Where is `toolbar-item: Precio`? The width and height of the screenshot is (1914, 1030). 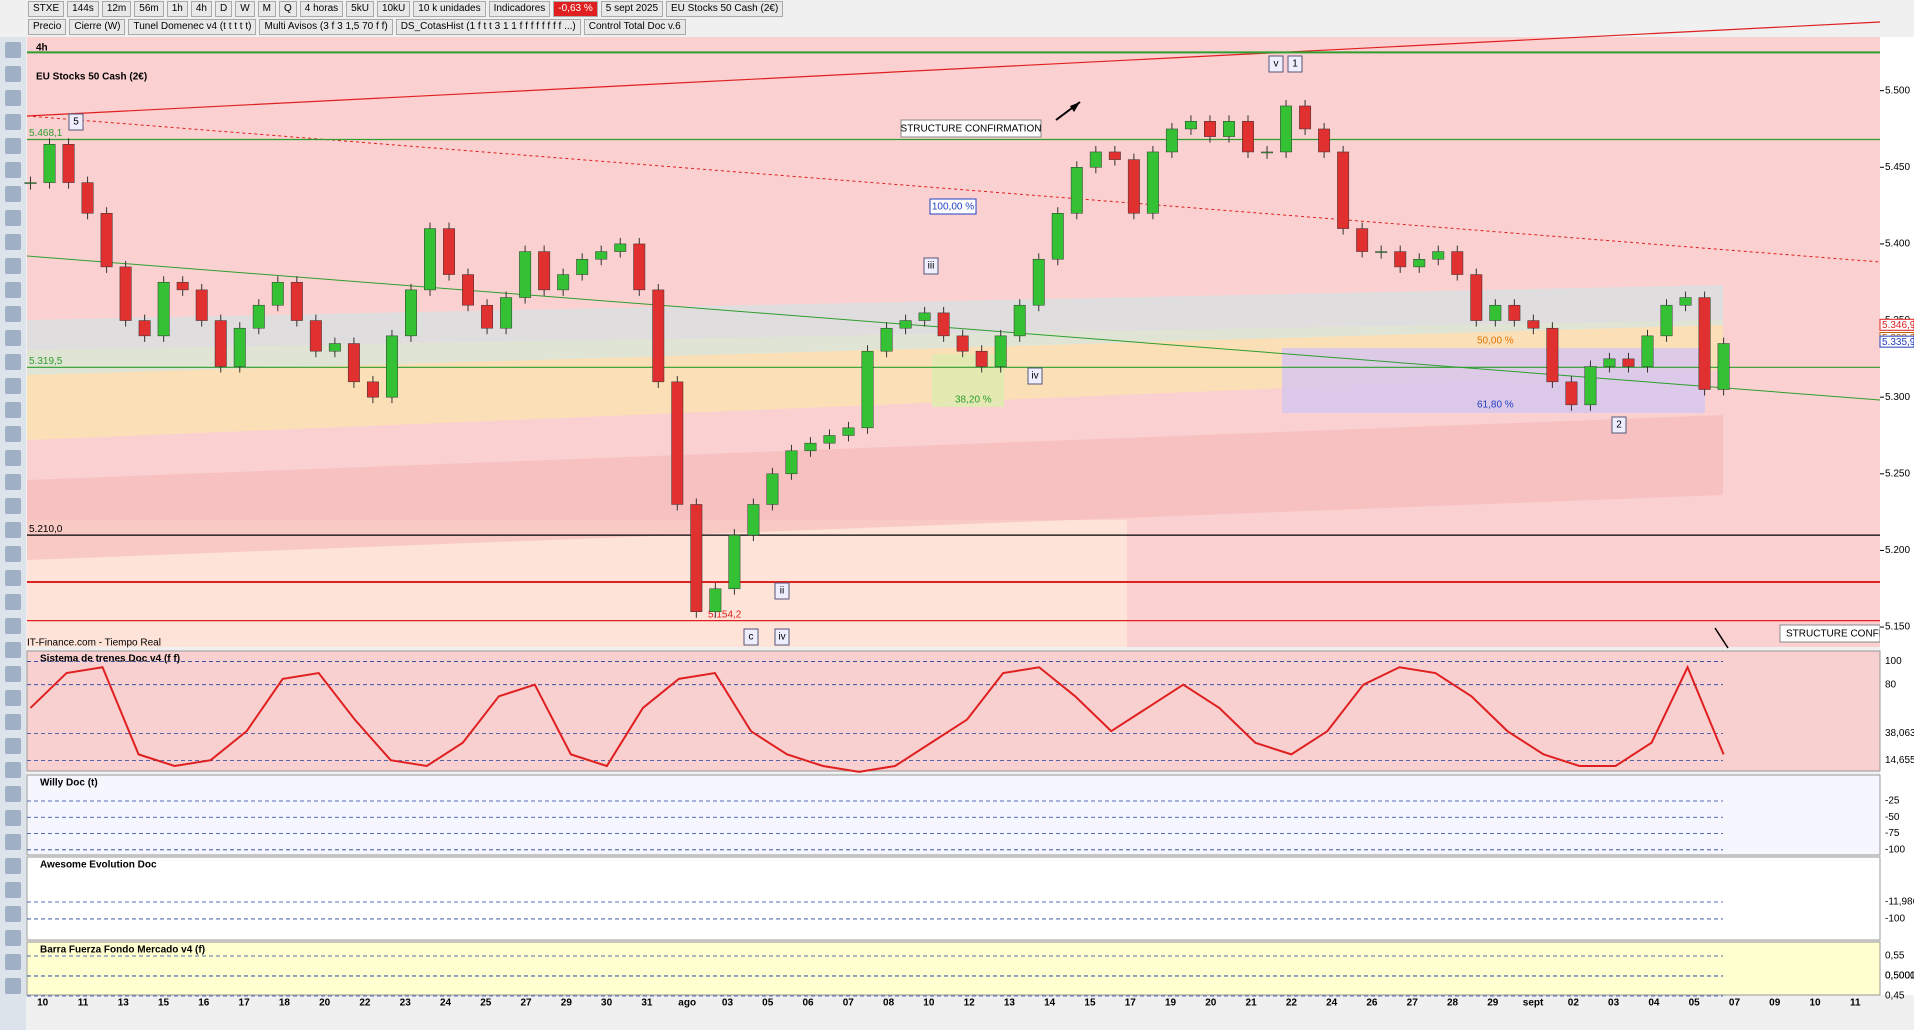 toolbar-item: Precio is located at coordinates (47, 26).